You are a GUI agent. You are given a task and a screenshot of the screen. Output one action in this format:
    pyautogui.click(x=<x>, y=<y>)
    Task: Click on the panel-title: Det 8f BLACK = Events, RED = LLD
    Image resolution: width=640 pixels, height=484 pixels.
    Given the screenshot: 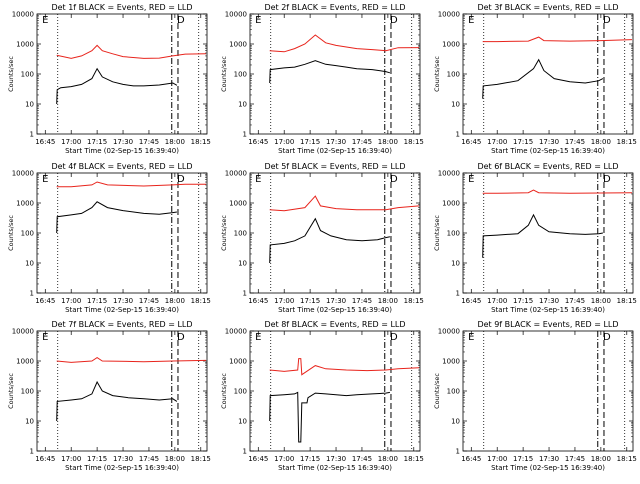 What is the action you would take?
    pyautogui.click(x=334, y=324)
    